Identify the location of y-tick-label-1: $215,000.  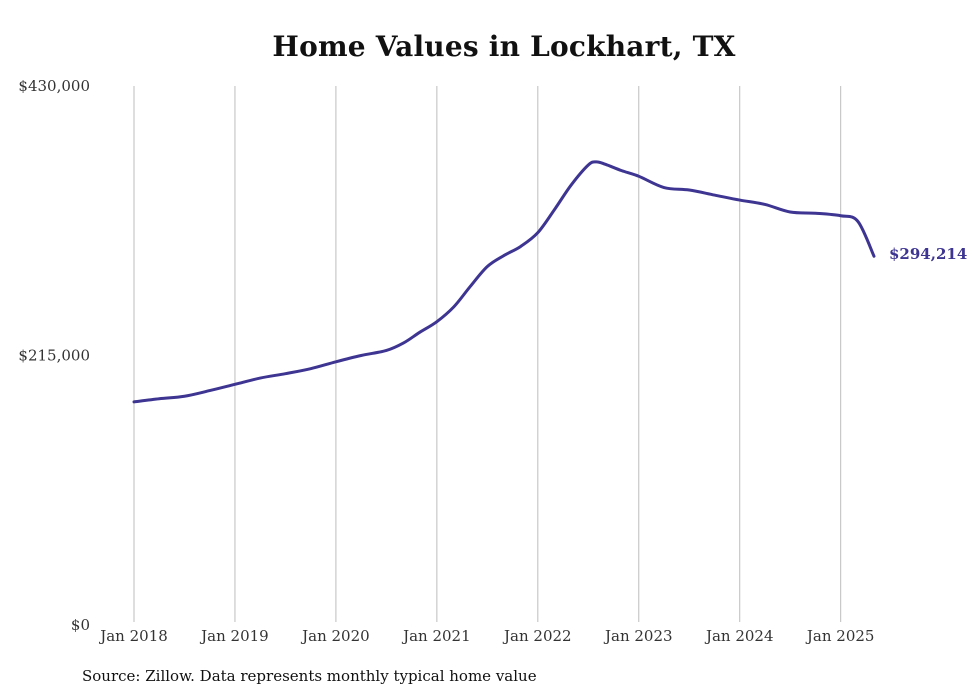
(54, 356).